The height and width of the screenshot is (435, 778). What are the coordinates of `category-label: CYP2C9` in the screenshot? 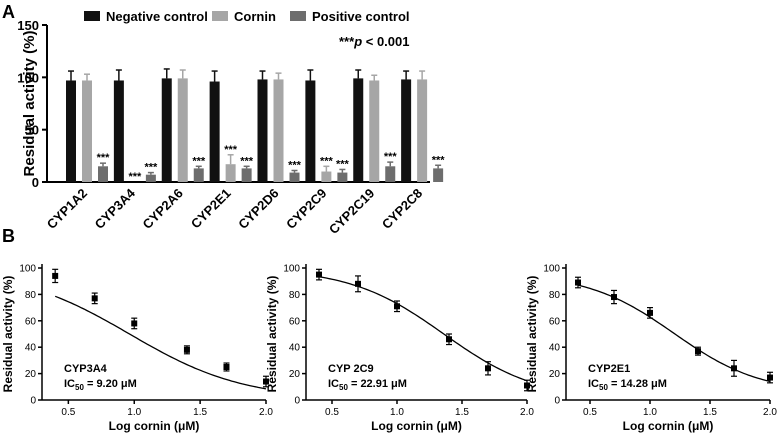 It's located at (306, 209).